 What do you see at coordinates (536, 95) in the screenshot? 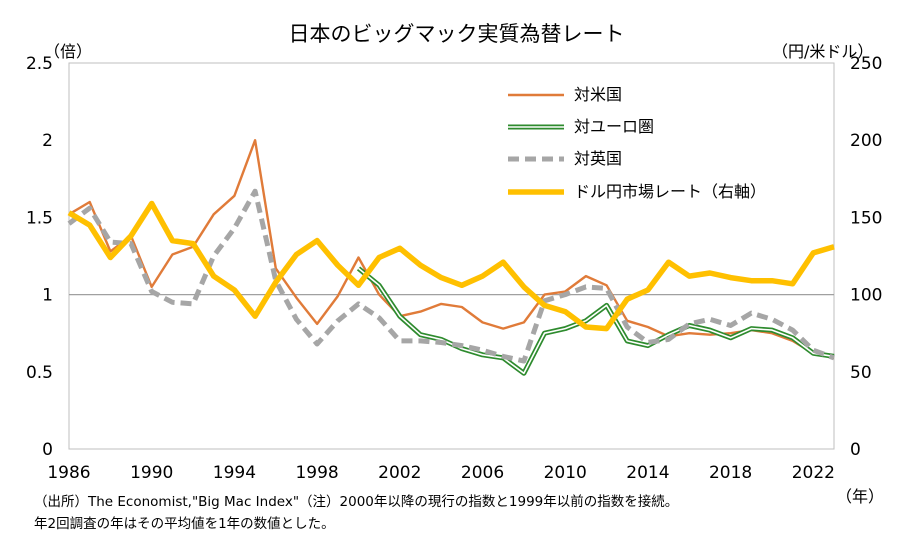
I see `legend-swatch-us` at bounding box center [536, 95].